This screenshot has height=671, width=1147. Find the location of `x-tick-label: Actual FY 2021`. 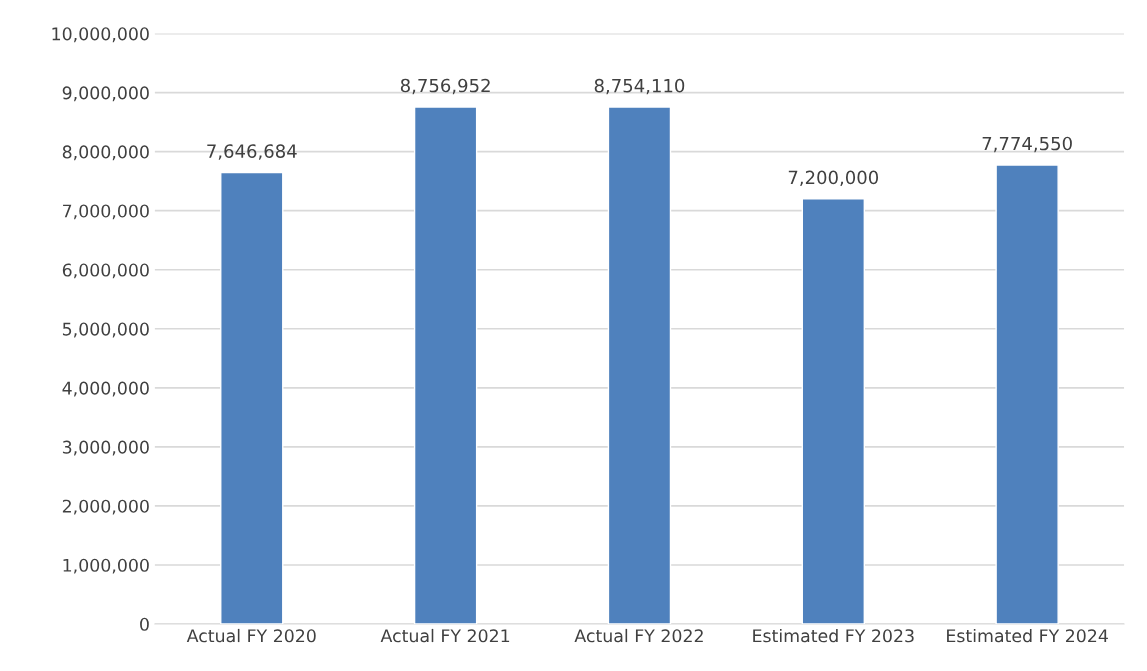

x-tick-label: Actual FY 2021 is located at coordinates (445, 635).